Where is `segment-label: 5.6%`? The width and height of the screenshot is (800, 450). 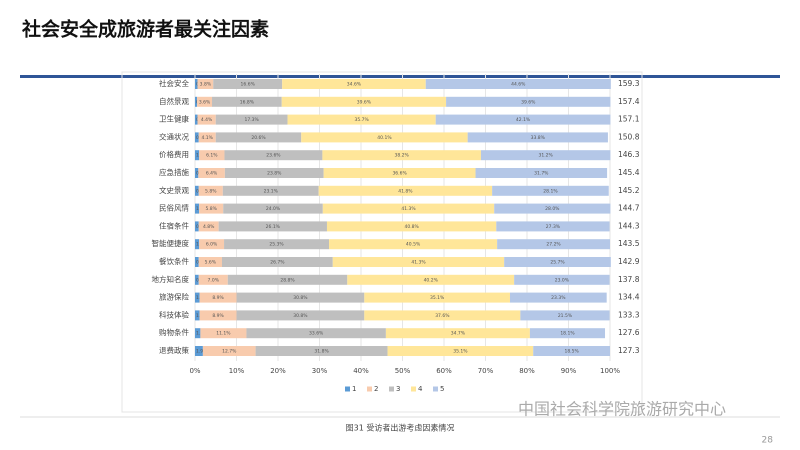 segment-label: 5.6% is located at coordinates (211, 263).